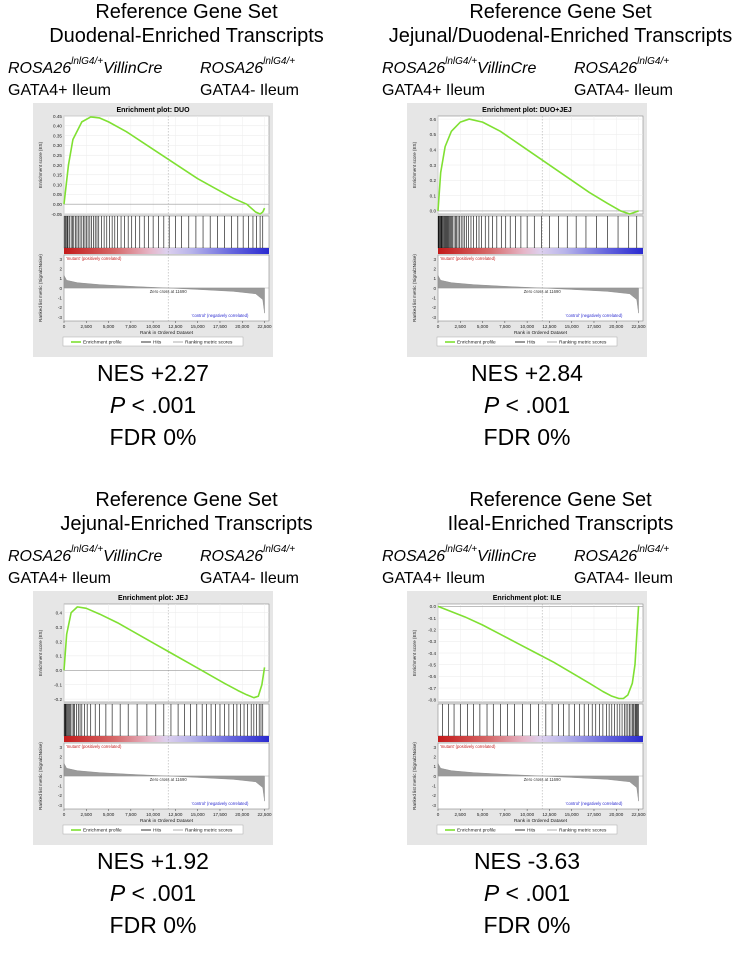  What do you see at coordinates (57, 175) in the screenshot?
I see `es-ytick-label: 0.15` at bounding box center [57, 175].